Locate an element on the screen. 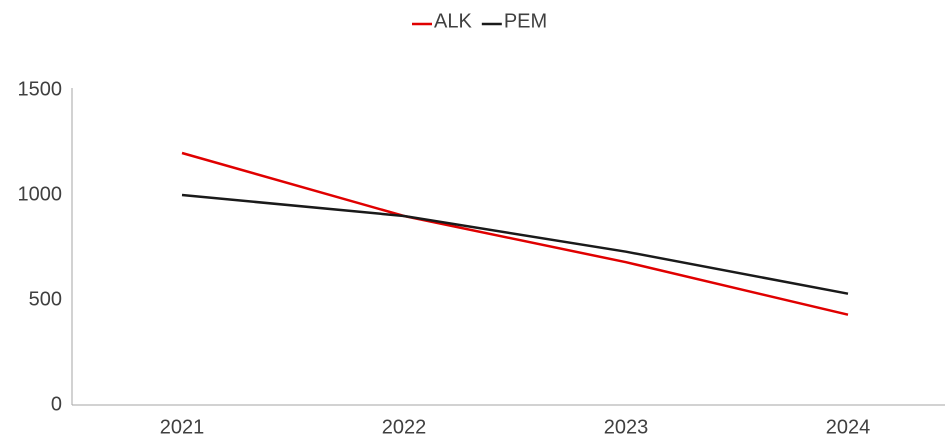  y-tick-label: 1000 is located at coordinates (40, 194).